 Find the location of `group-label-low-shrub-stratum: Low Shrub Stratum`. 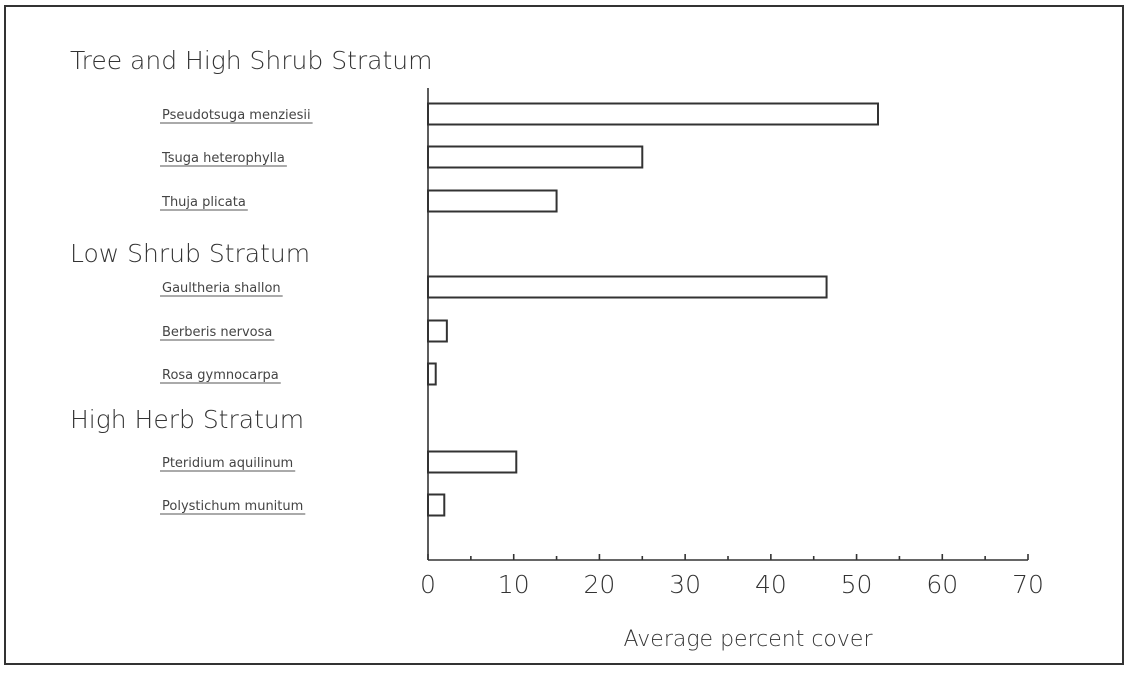

group-label-low-shrub-stratum: Low Shrub Stratum is located at coordinates (190, 253).